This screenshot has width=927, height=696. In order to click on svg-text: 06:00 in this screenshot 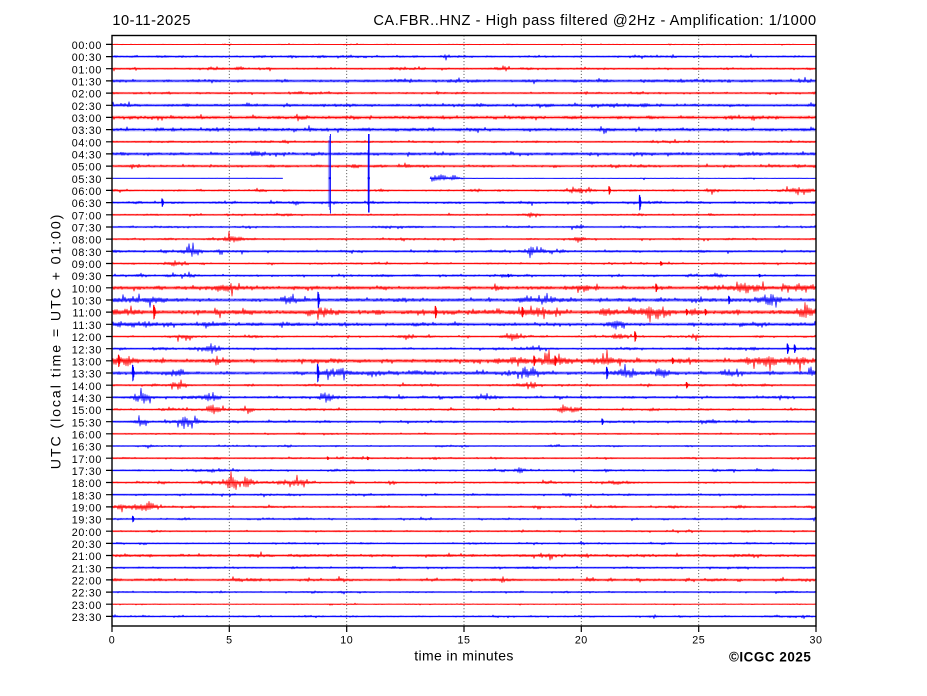, I will do `click(87, 192)`.